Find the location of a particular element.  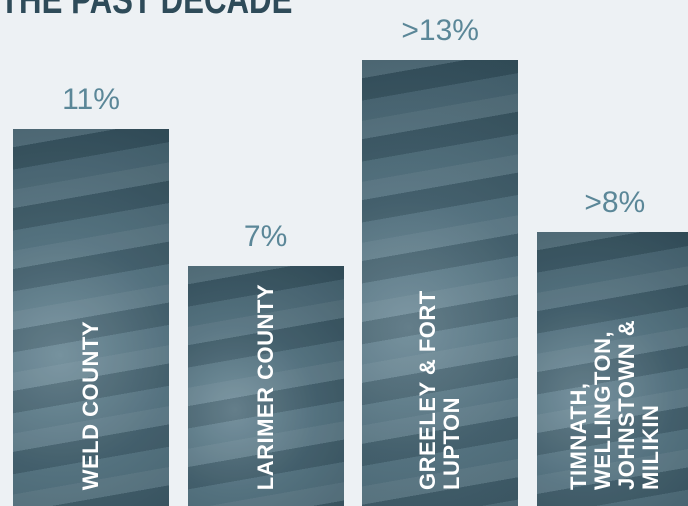

category-label: LARIMER COUNTY is located at coordinates (265, 386).